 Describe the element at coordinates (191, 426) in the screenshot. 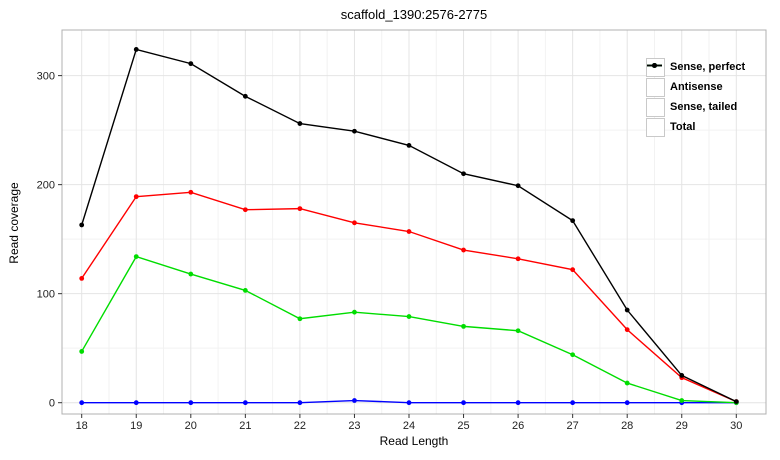

I see `x-tick-label: 20` at that location.